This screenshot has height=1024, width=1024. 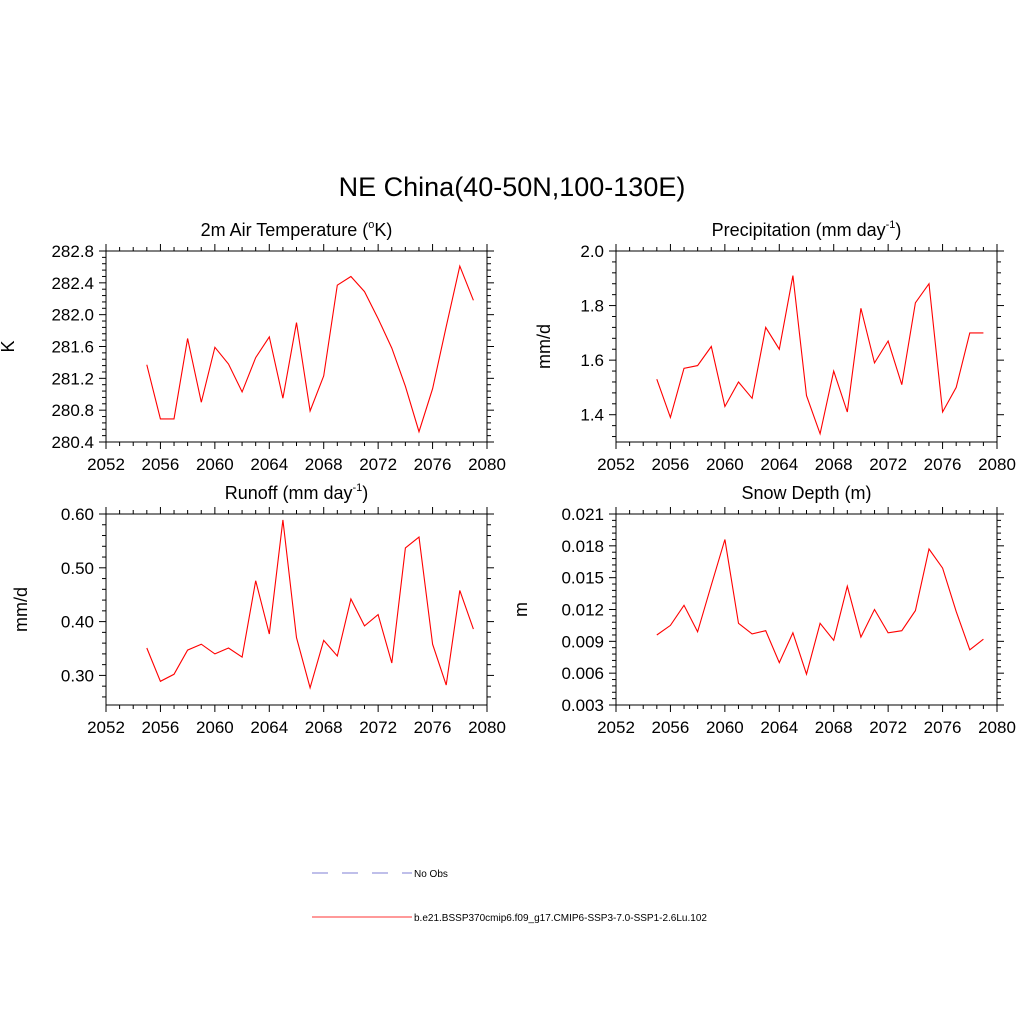 I want to click on snow-depth-y-tick-label: 0.006, so click(x=582, y=673).